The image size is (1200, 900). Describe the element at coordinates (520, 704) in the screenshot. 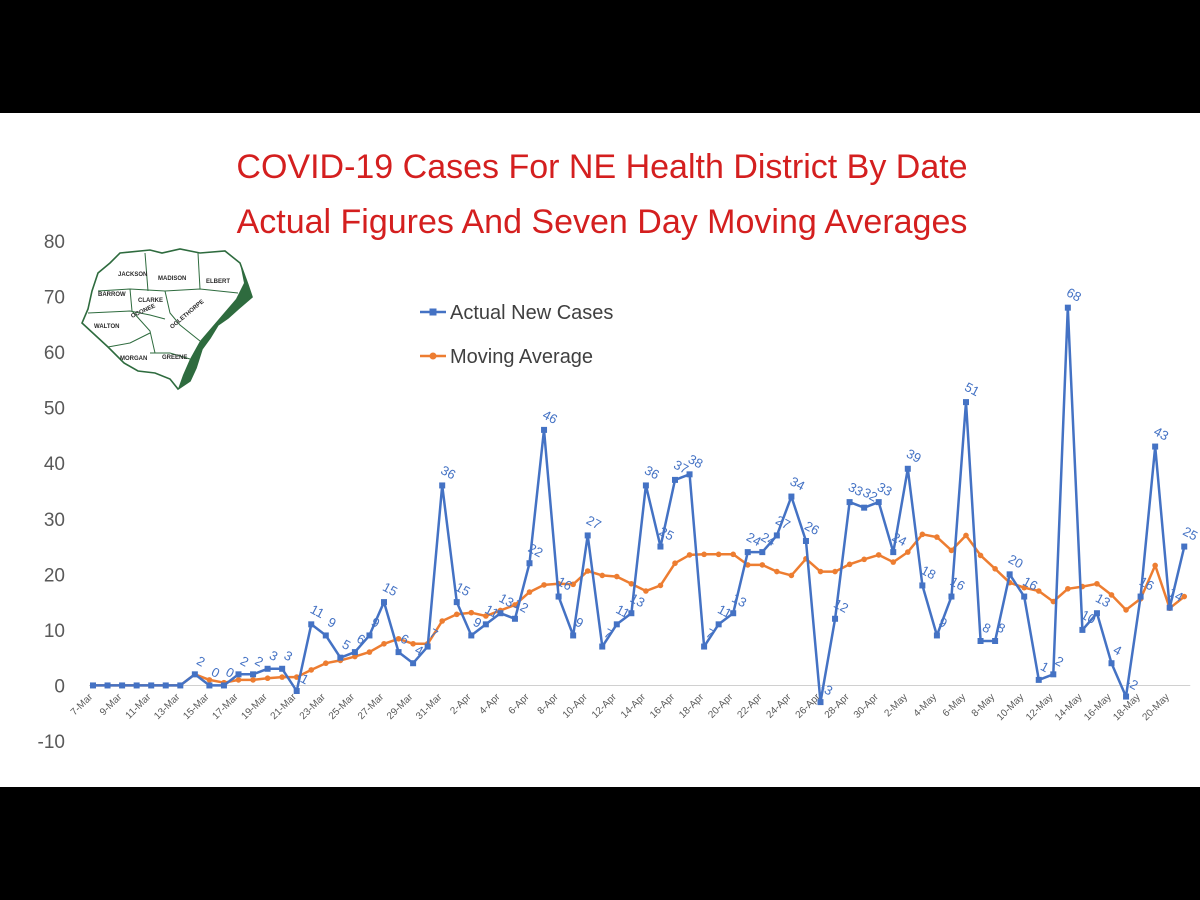

I see `x-tick-label: 6-Apr` at that location.